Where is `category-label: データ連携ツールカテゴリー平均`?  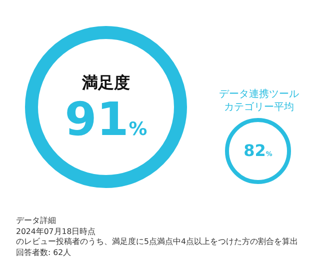
category-label: データ連携ツールカテゴリー平均 is located at coordinates (259, 101).